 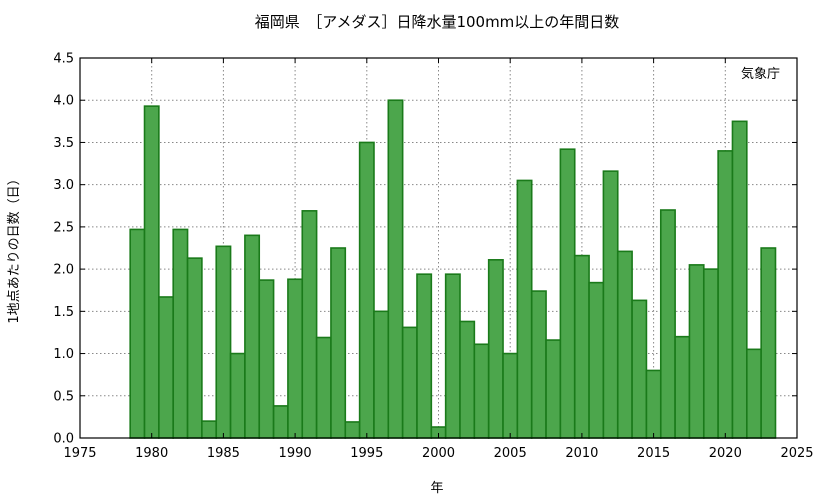 What do you see at coordinates (424, 356) in the screenshot?
I see `bar-1999` at bounding box center [424, 356].